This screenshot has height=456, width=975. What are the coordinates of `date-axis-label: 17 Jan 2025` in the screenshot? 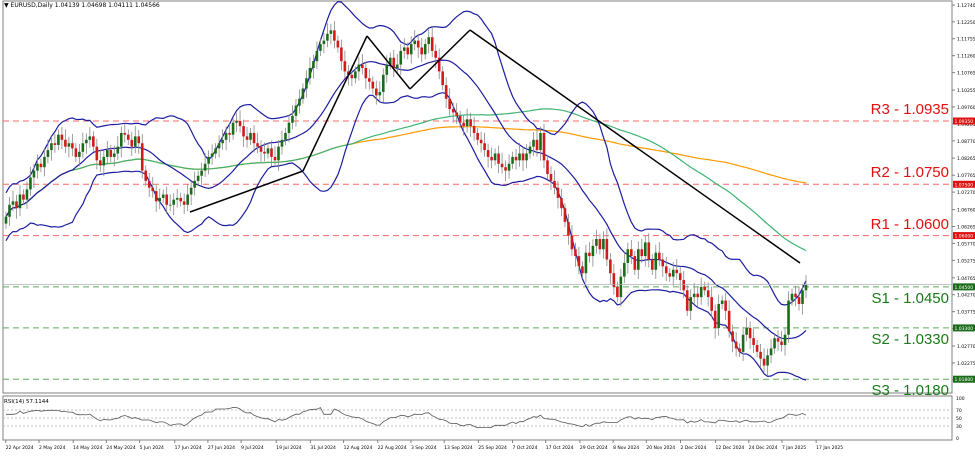 It's located at (829, 448).